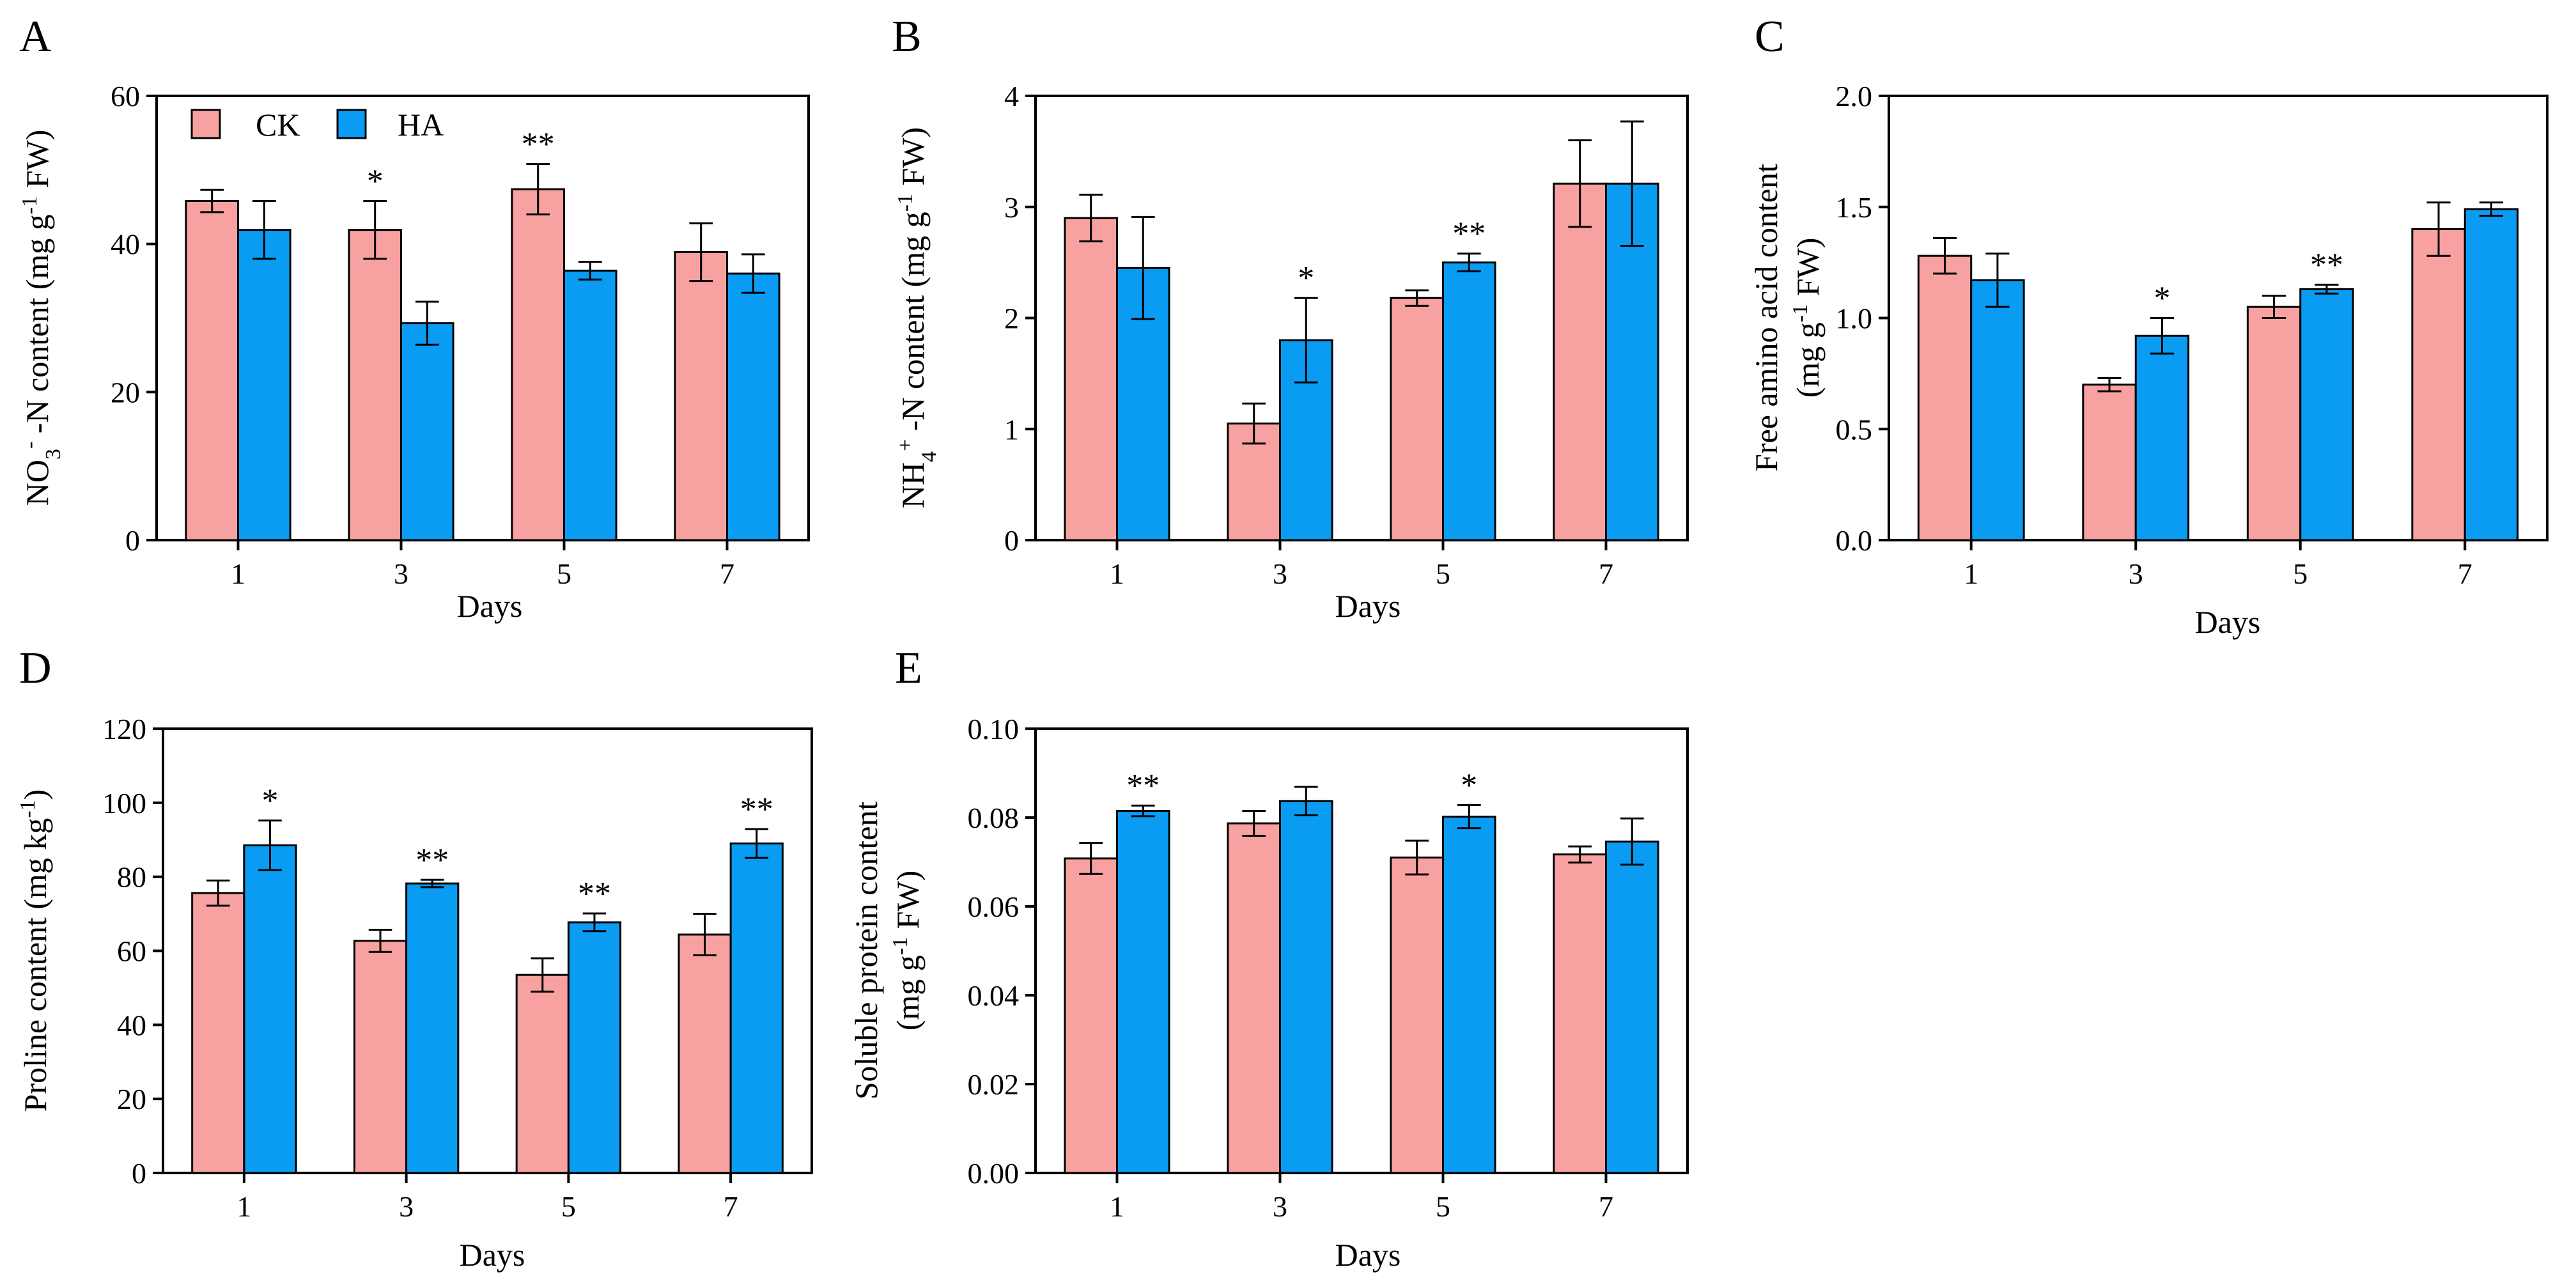 This screenshot has height=1281, width=2576. What do you see at coordinates (908, 992) in the screenshot?
I see `y-title-e-p0: (mg g` at bounding box center [908, 992].